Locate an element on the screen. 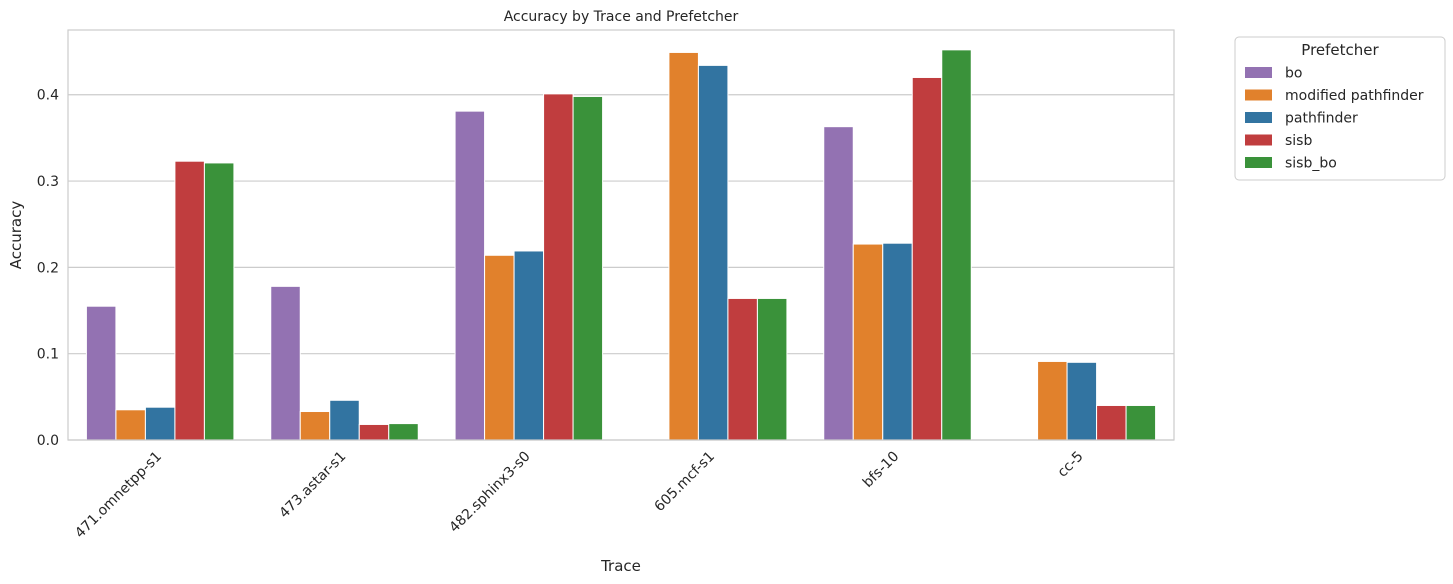 The width and height of the screenshot is (1453, 584). y-tick-label: 0.0 is located at coordinates (48, 441).